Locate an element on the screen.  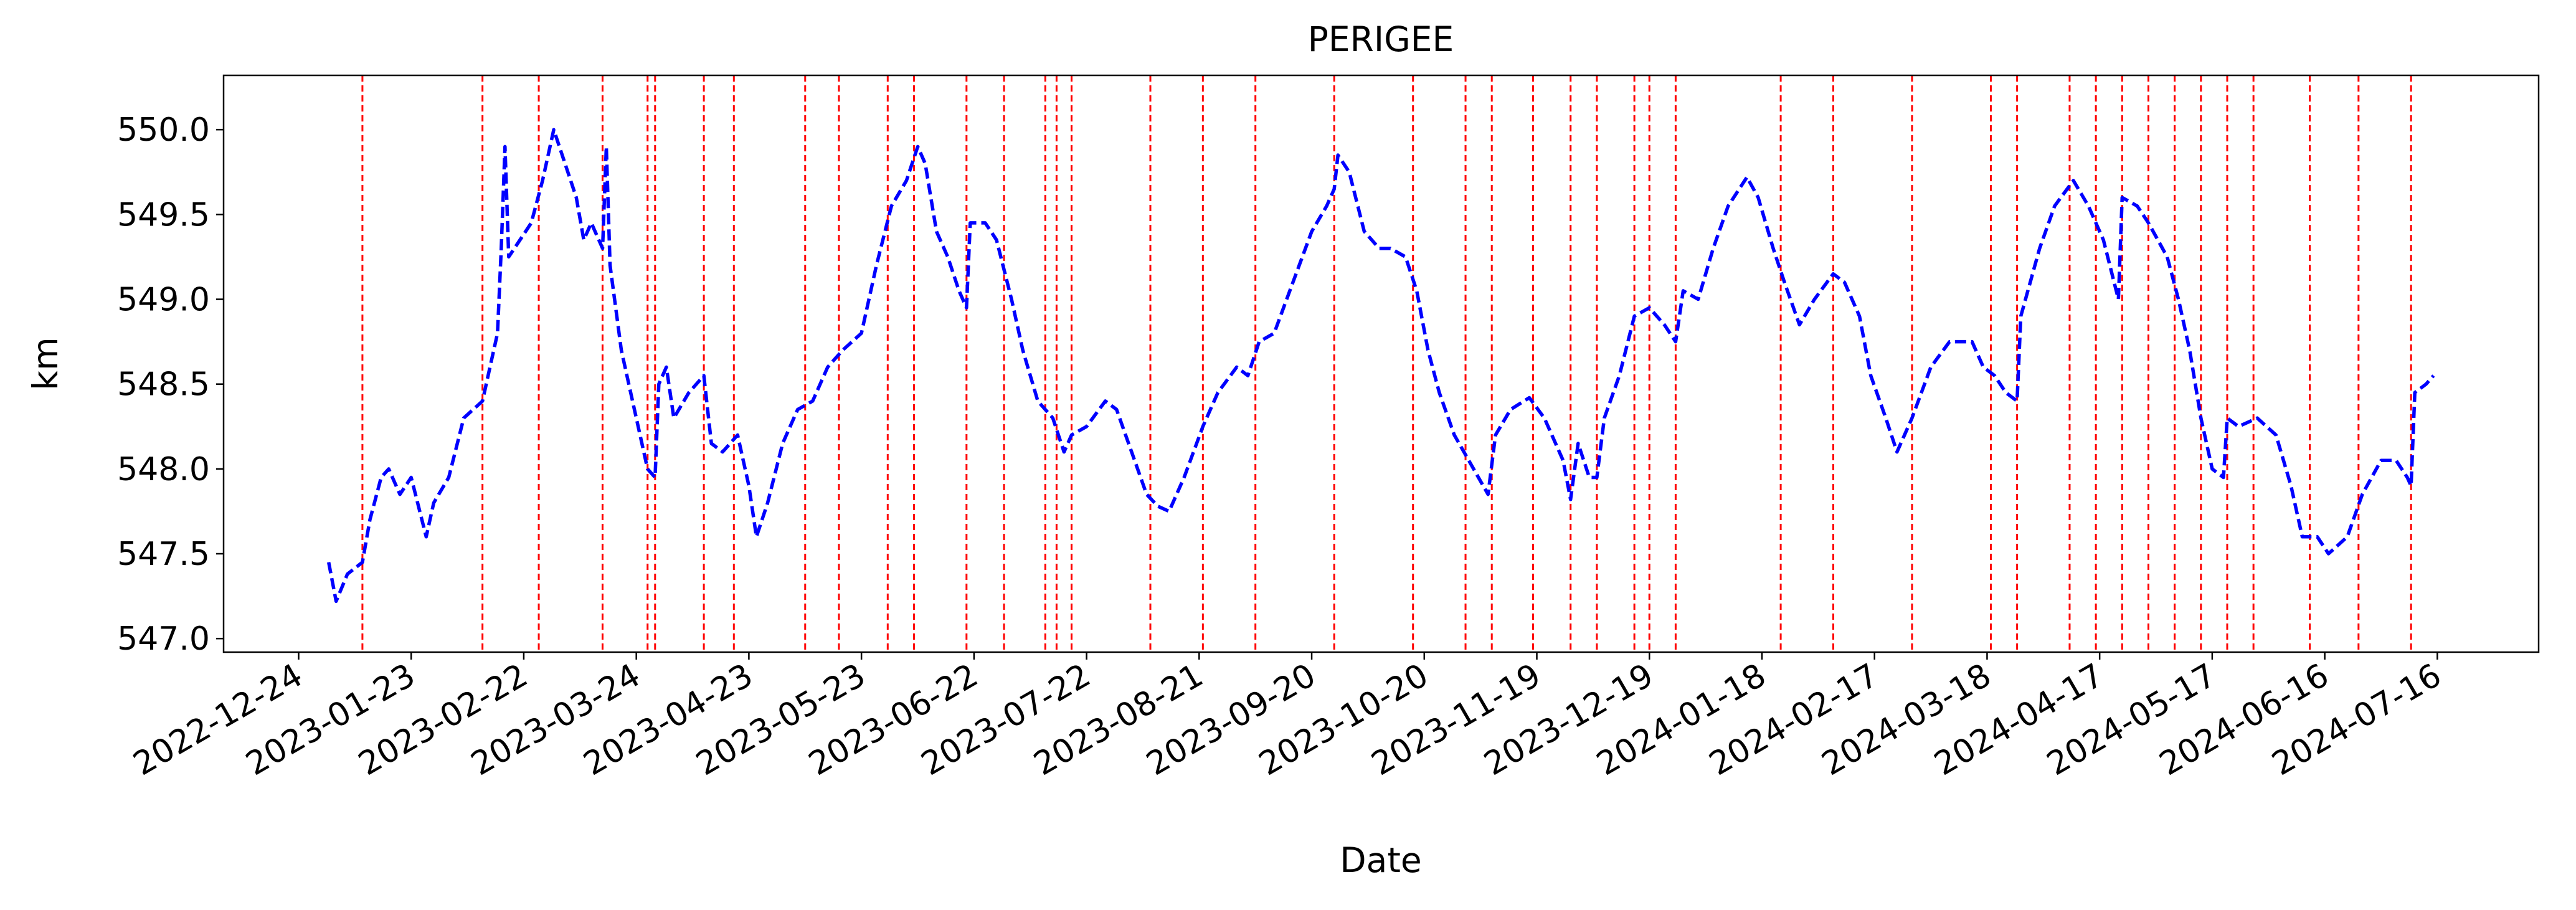
y-tick-label: 548.0 is located at coordinates (164, 470).